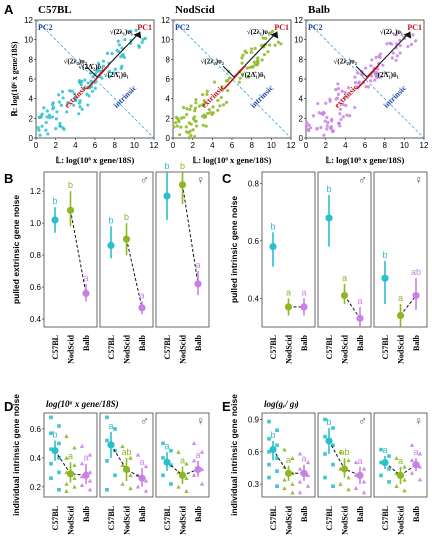  Describe the element at coordinates (281, 404) in the screenshot. I see `panel-header: log(gᵣ/ gₗ)` at that location.